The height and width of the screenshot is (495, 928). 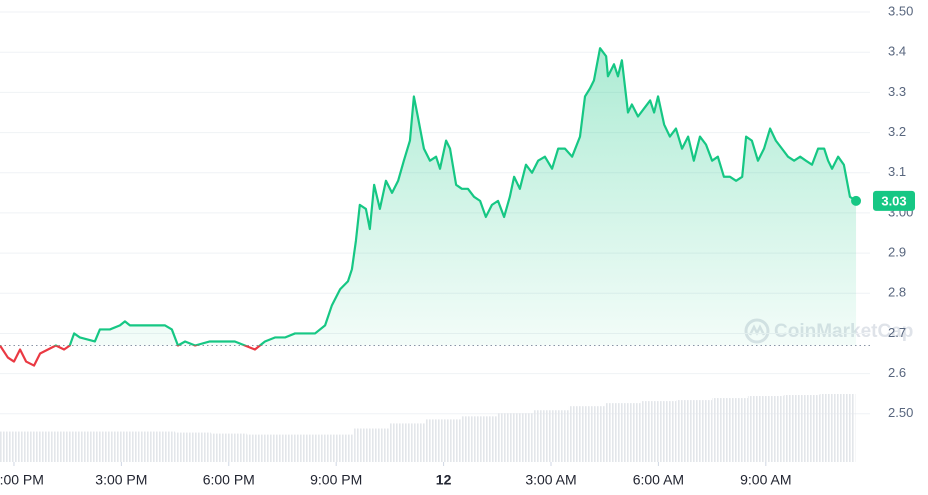 I want to click on y-tick-label: 3.50, so click(x=900, y=10).